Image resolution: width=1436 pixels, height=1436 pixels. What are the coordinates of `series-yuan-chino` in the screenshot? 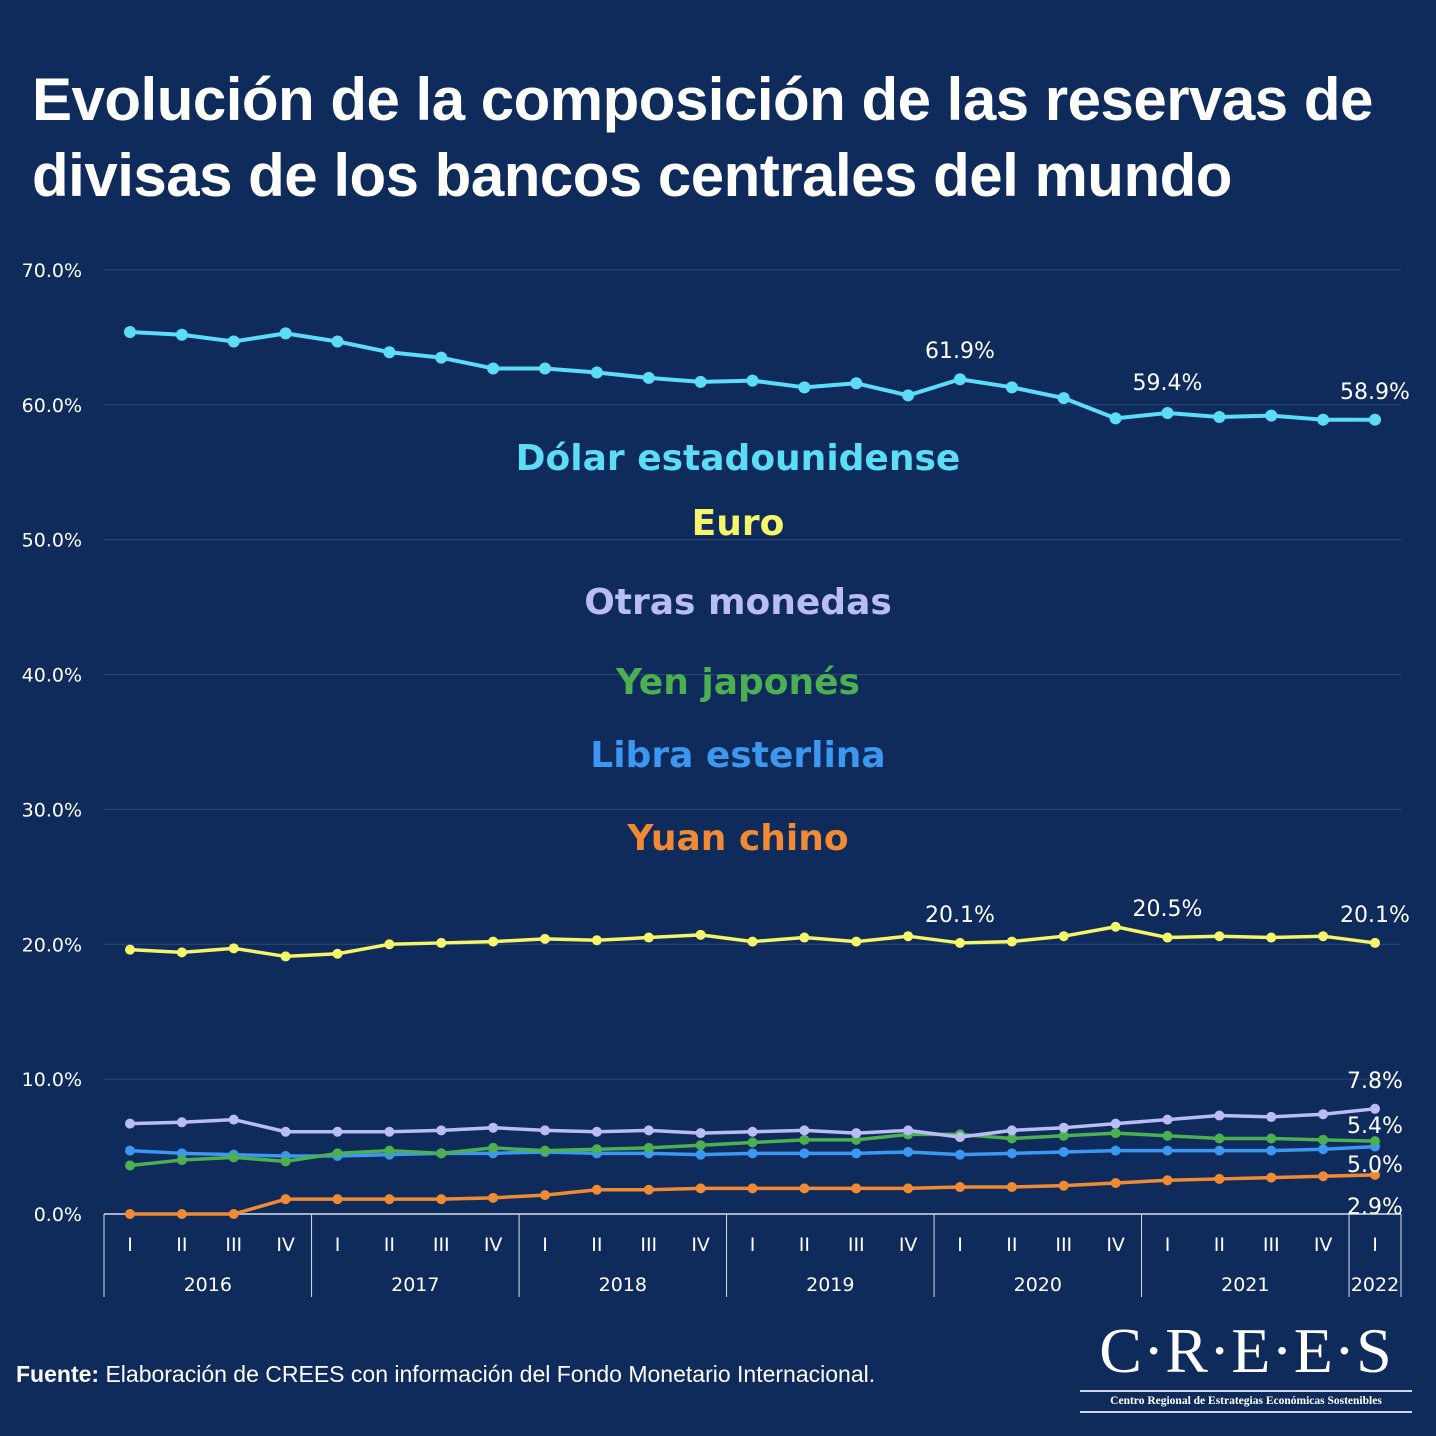 It's located at (752, 1194).